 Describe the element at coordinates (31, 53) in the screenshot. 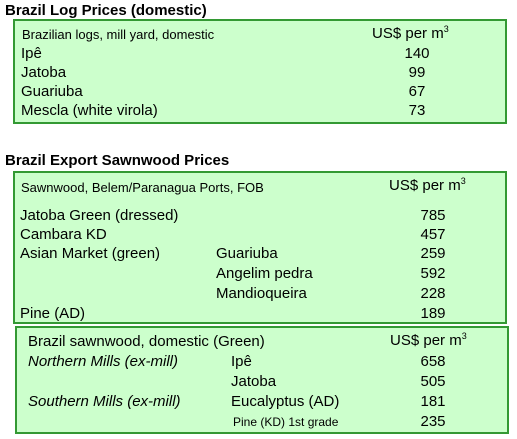

I see `log-row-species: Ipê` at that location.